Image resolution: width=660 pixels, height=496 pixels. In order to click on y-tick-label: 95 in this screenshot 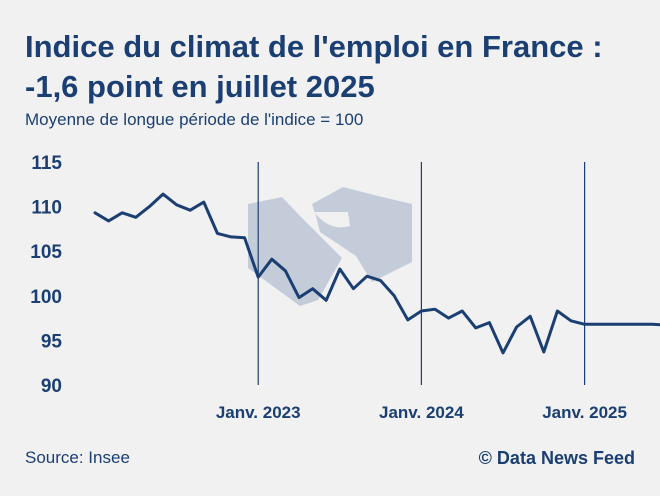, I will do `click(52, 341)`.